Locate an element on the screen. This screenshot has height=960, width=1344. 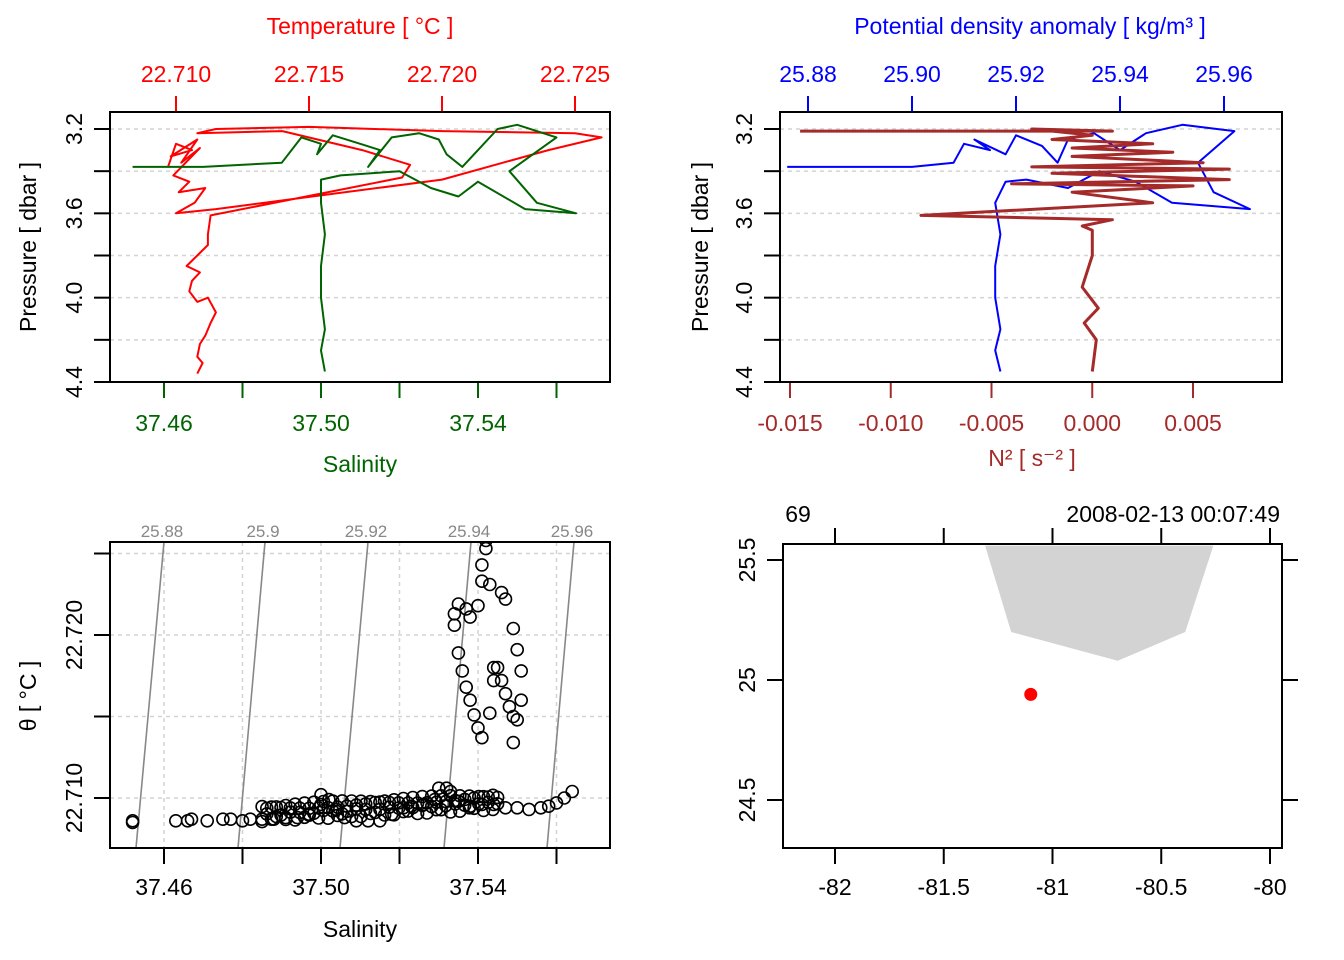
isopycnal-label: 25.9 is located at coordinates (262, 531).